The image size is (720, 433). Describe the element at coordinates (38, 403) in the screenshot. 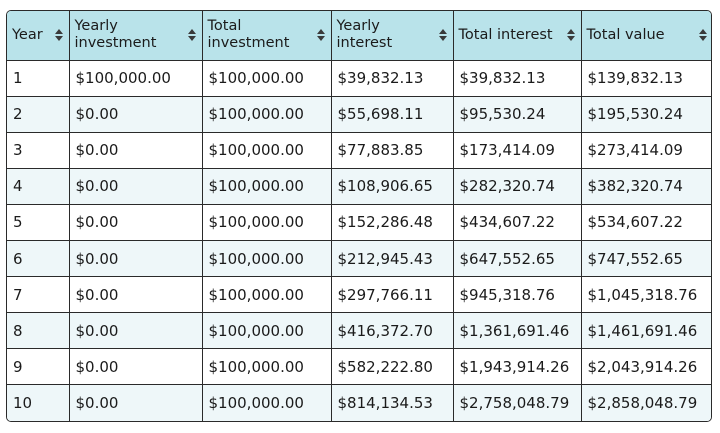

I see `cell-year: 10` at that location.